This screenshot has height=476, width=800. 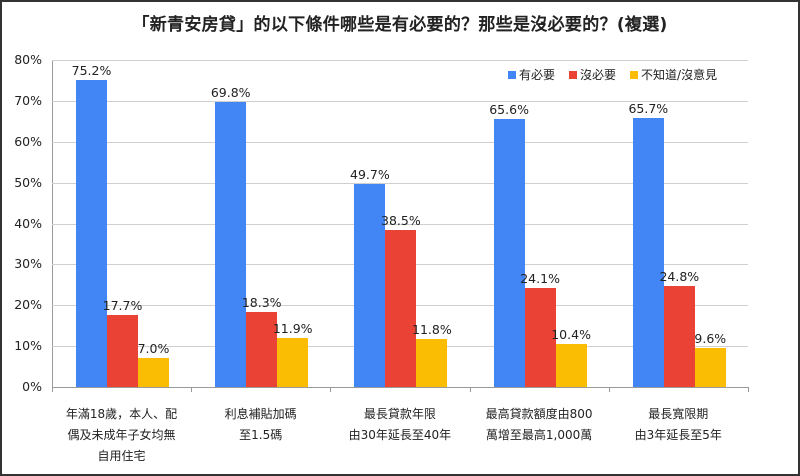 What do you see at coordinates (122, 305) in the screenshot?
I see `data-label: 17.7%` at bounding box center [122, 305].